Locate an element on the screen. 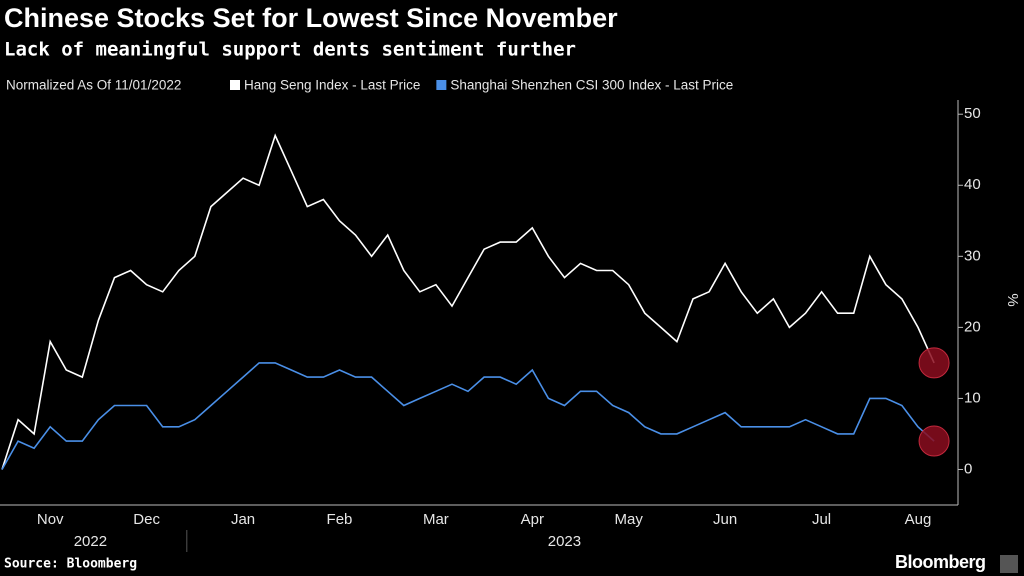 This screenshot has width=1024, height=576. x-tick-label: Jun is located at coordinates (725, 519).